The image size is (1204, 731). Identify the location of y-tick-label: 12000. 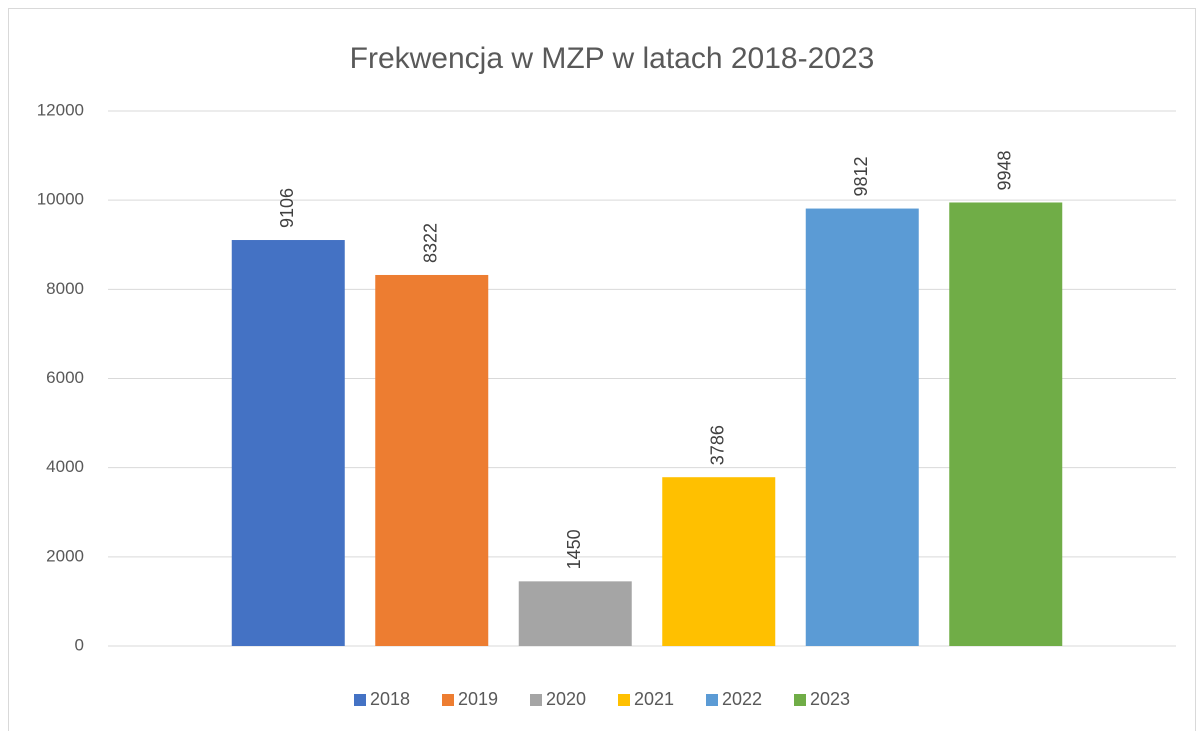
(60, 109).